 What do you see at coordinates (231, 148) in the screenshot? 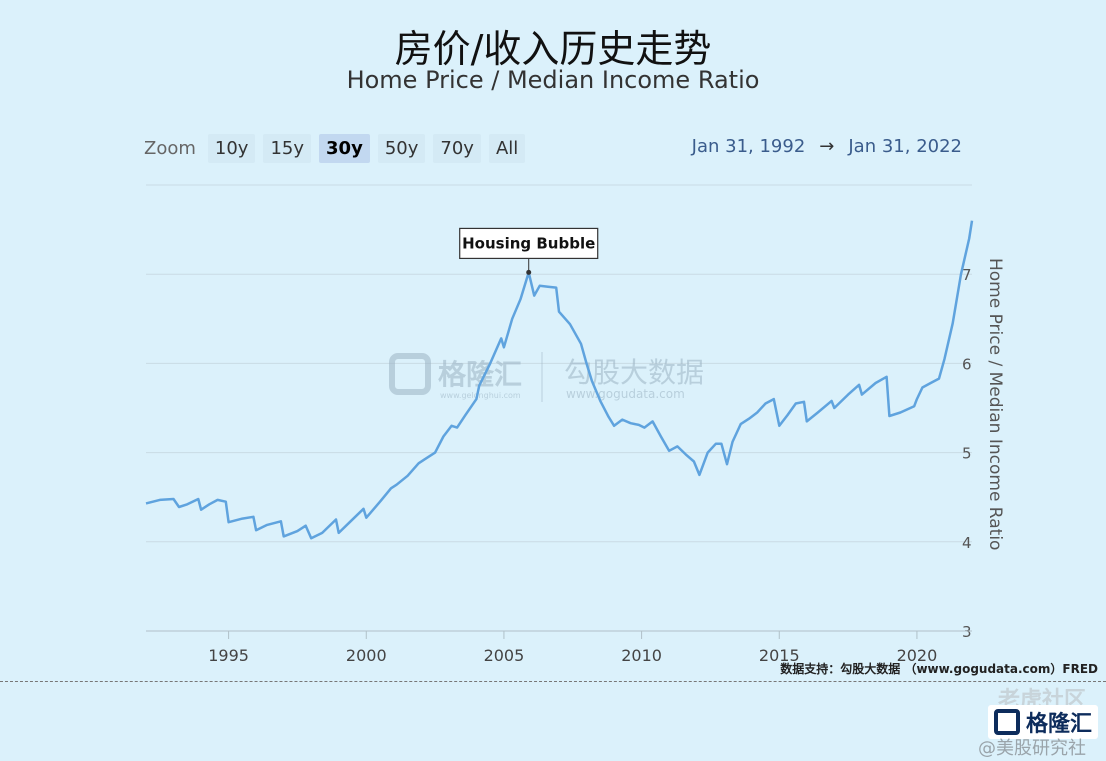
I see `zoom-button-10y: 10y` at bounding box center [231, 148].